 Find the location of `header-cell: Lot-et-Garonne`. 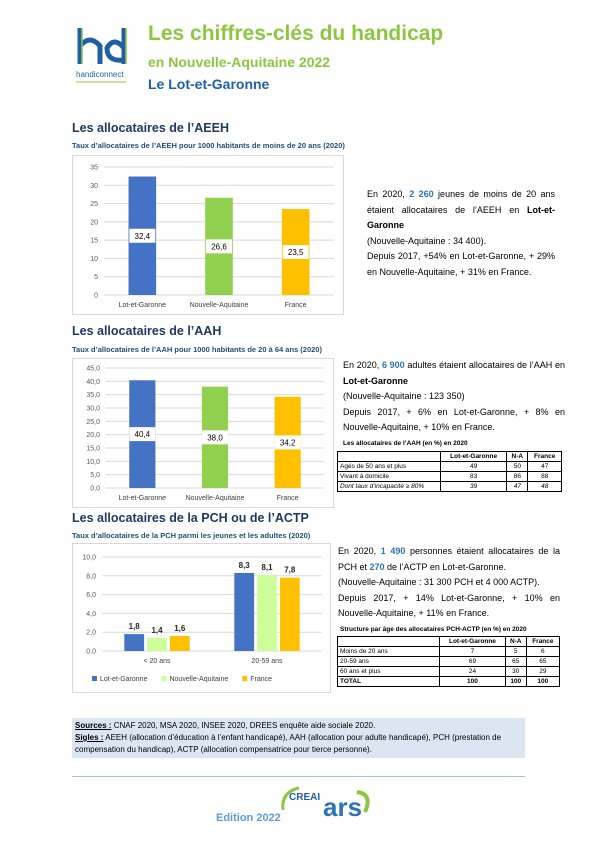

header-cell: Lot-et-Garonne is located at coordinates (474, 456).